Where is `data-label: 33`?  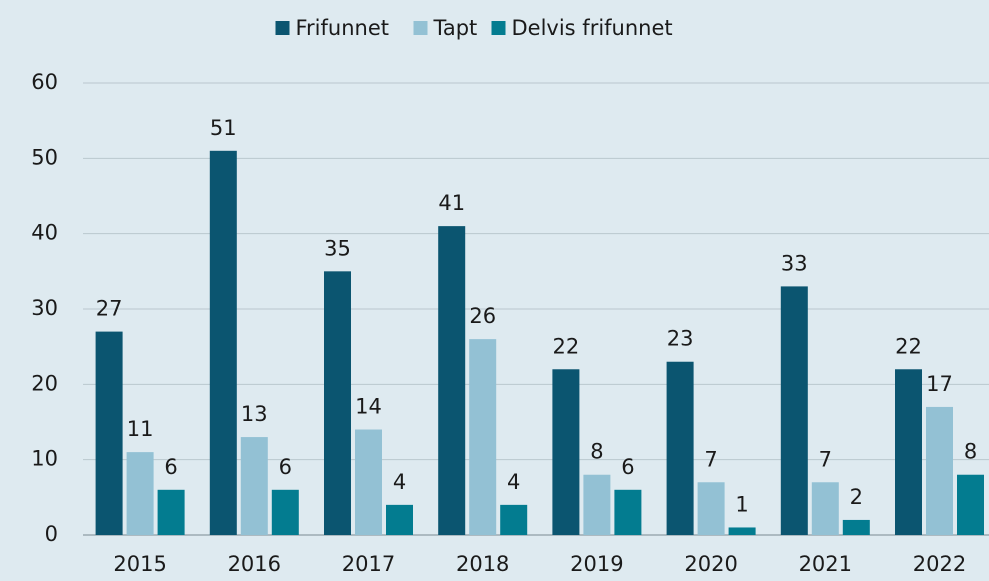
data-label: 33 is located at coordinates (794, 263).